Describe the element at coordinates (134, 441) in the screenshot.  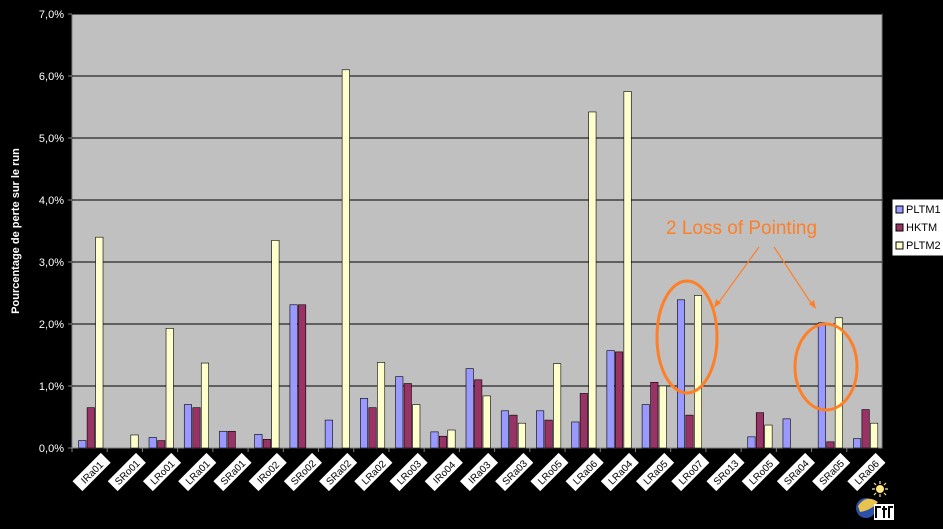
I see `bar-pltm2-sro01` at that location.